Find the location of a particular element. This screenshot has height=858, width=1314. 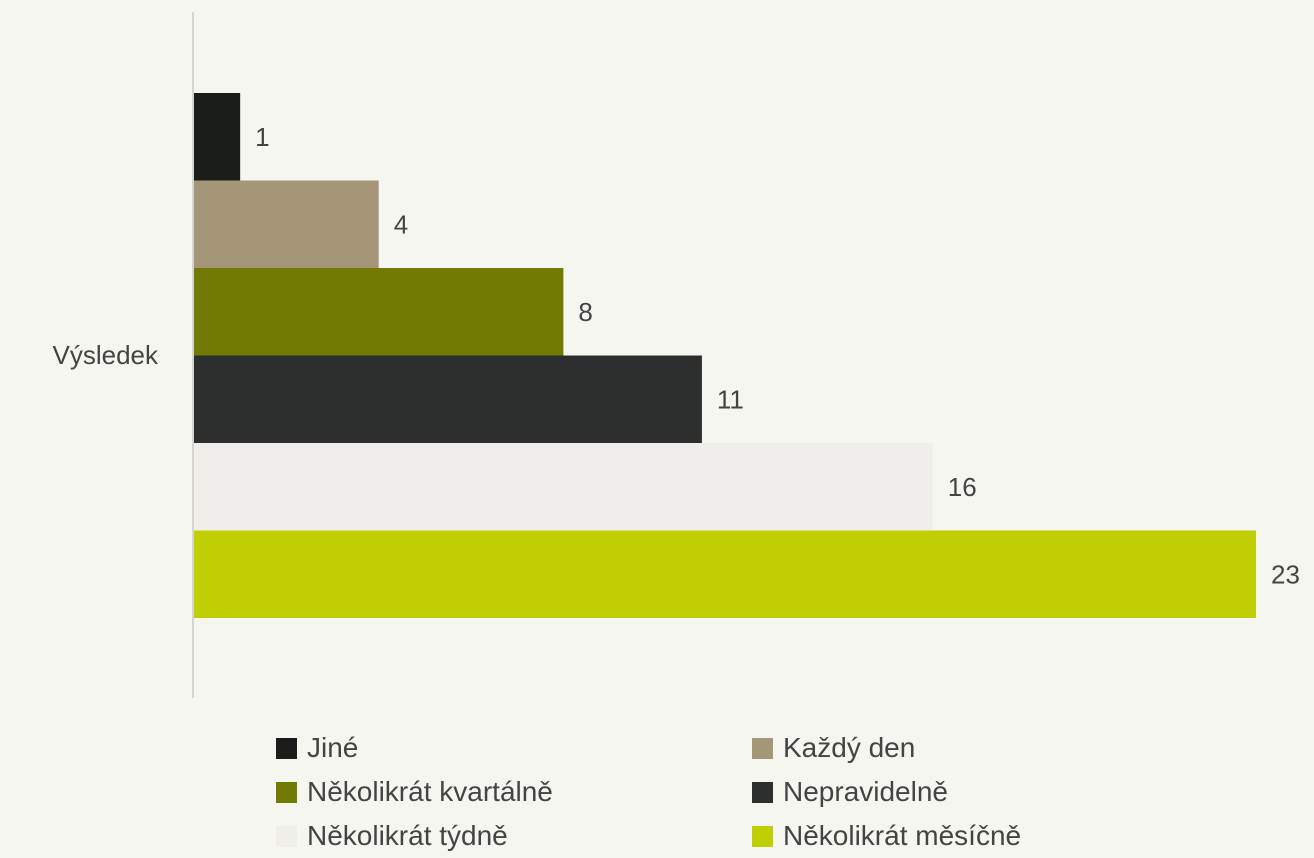

legend-item: Jiné is located at coordinates (514, 748).